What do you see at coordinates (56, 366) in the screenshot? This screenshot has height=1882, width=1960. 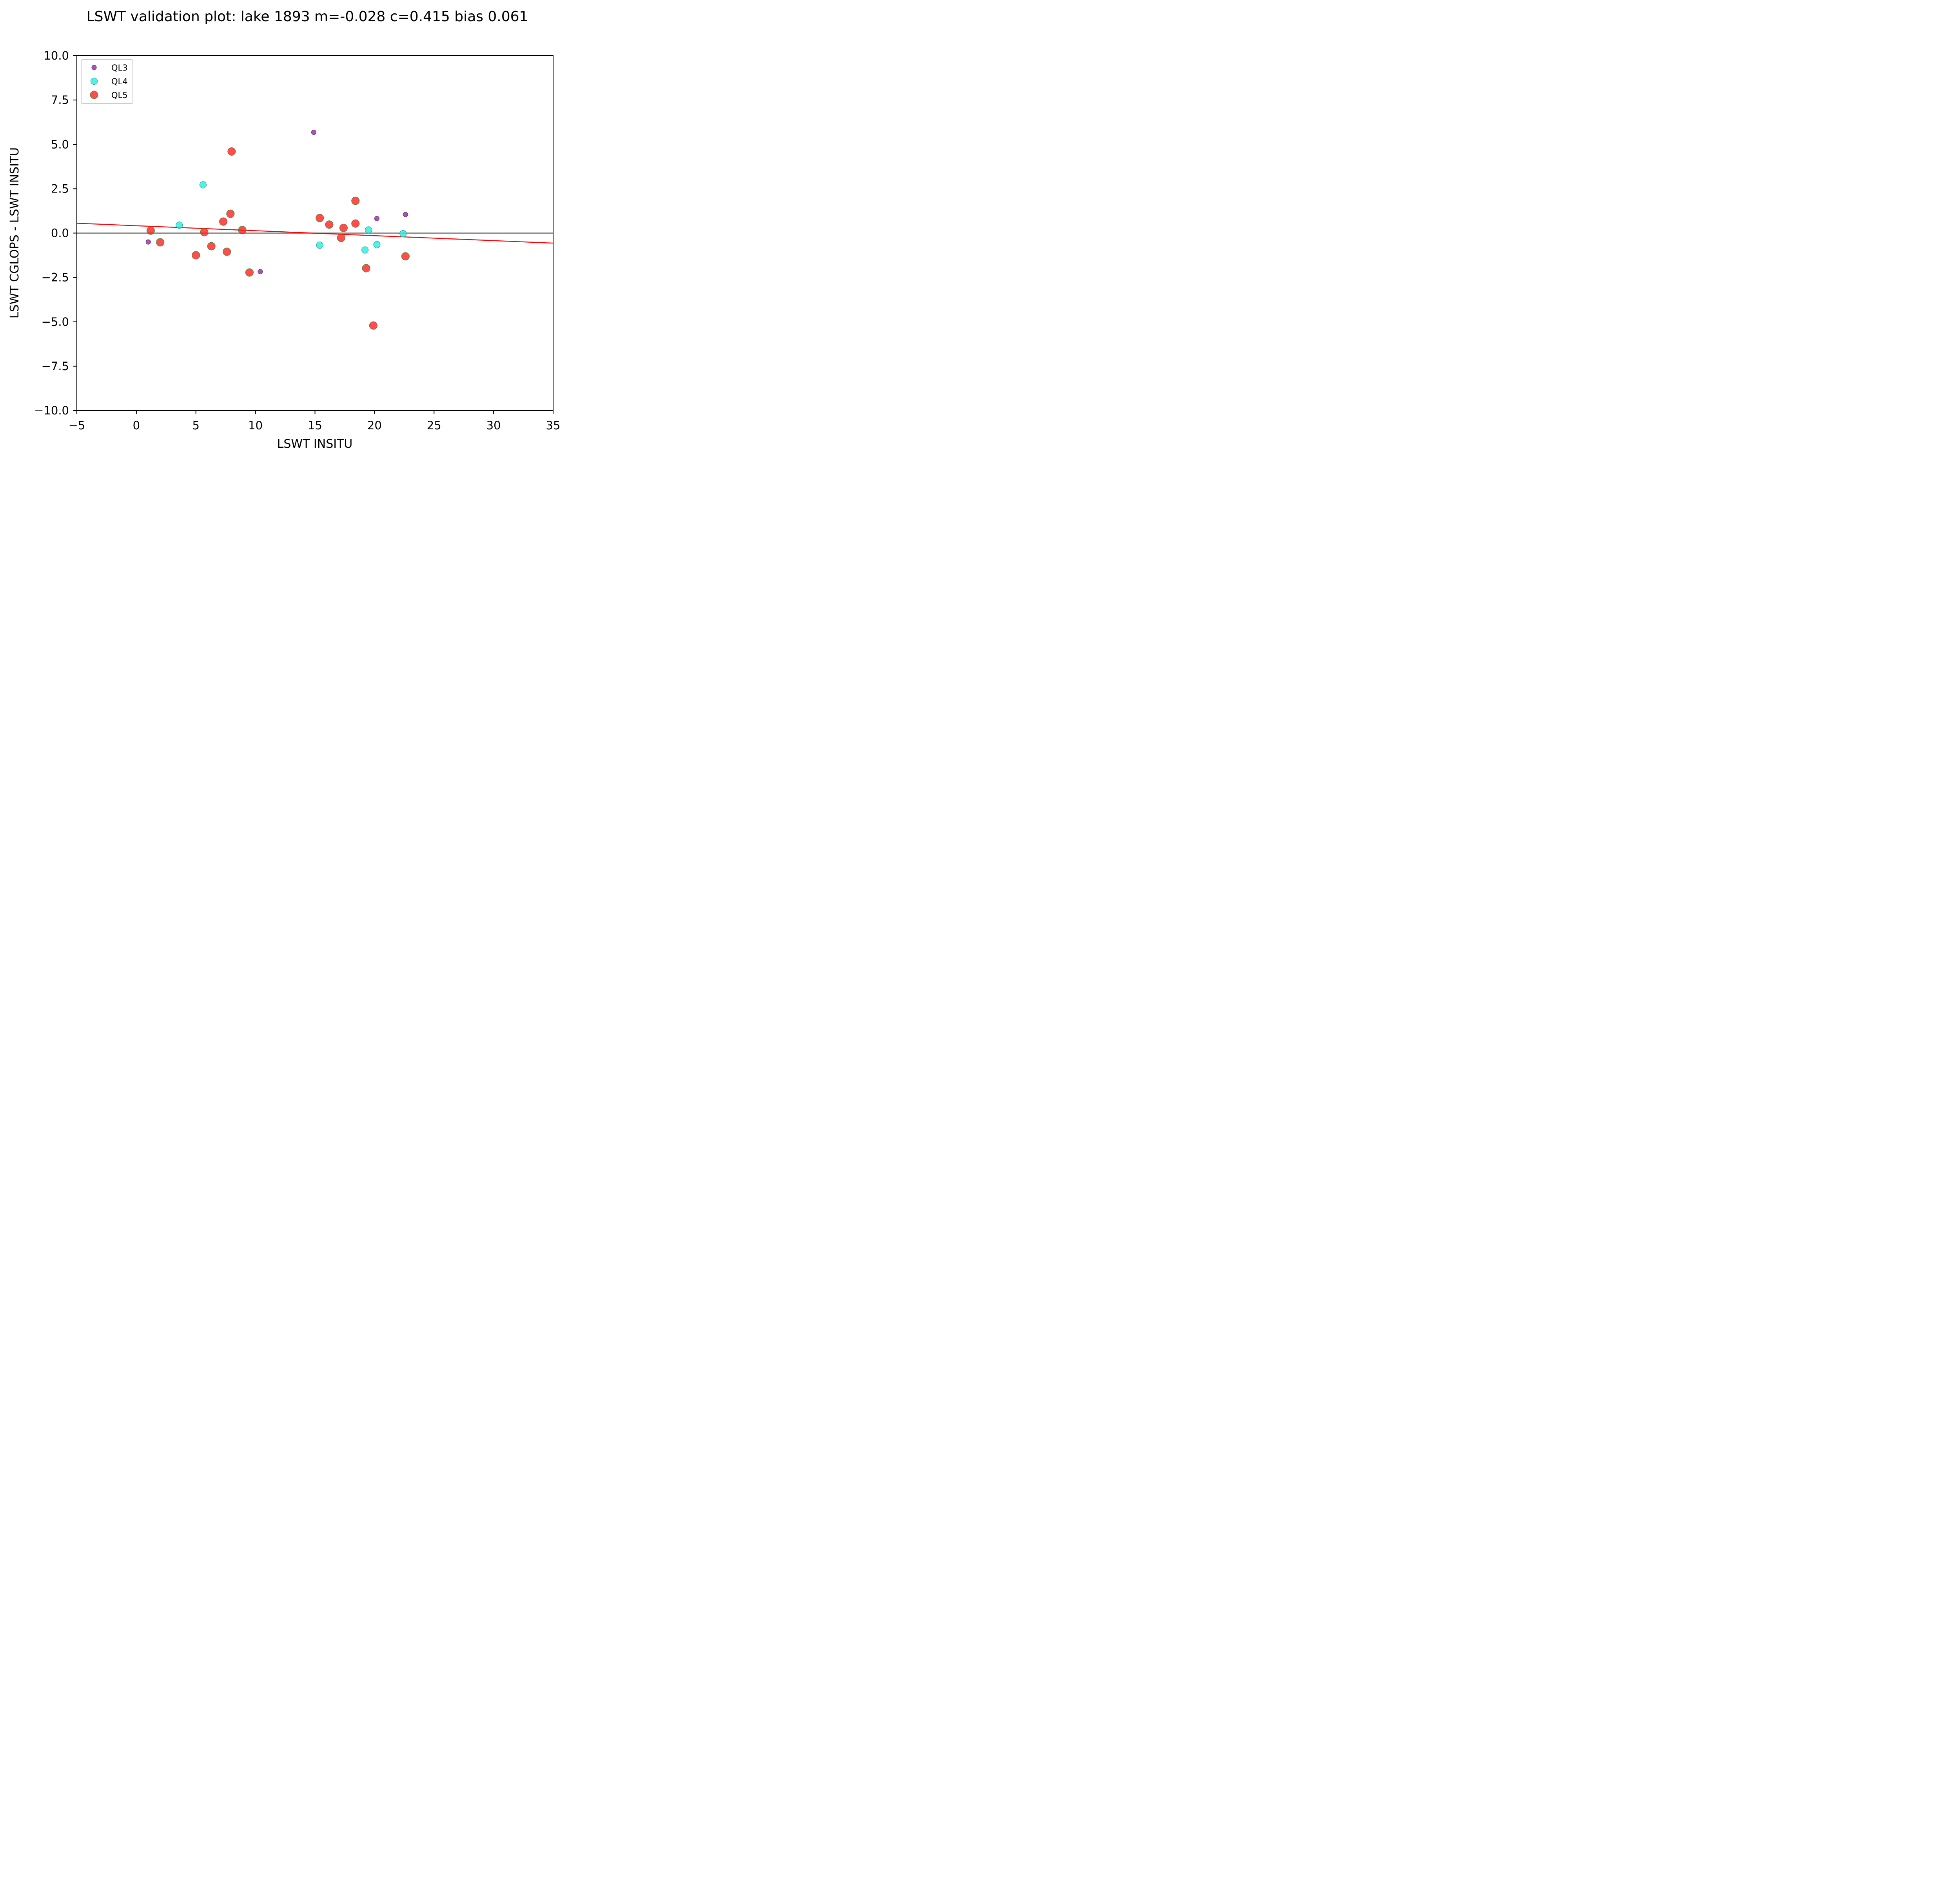 I see `y-tick-label: −7.5` at bounding box center [56, 366].